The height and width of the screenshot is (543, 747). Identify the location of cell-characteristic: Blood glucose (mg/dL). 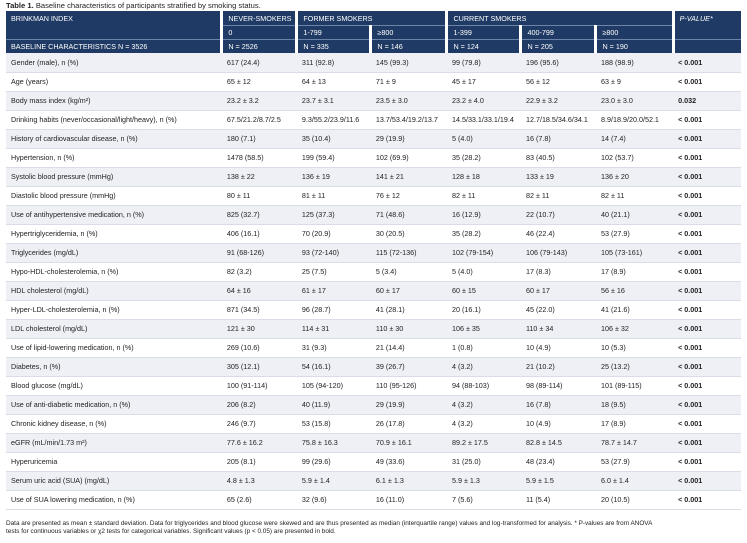
(114, 386).